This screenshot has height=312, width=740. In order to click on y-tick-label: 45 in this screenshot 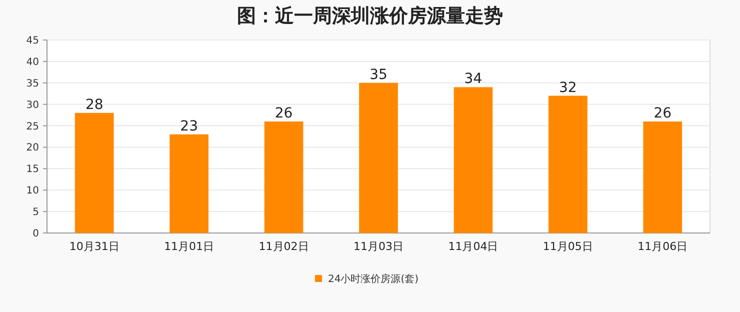, I will do `click(32, 41)`.